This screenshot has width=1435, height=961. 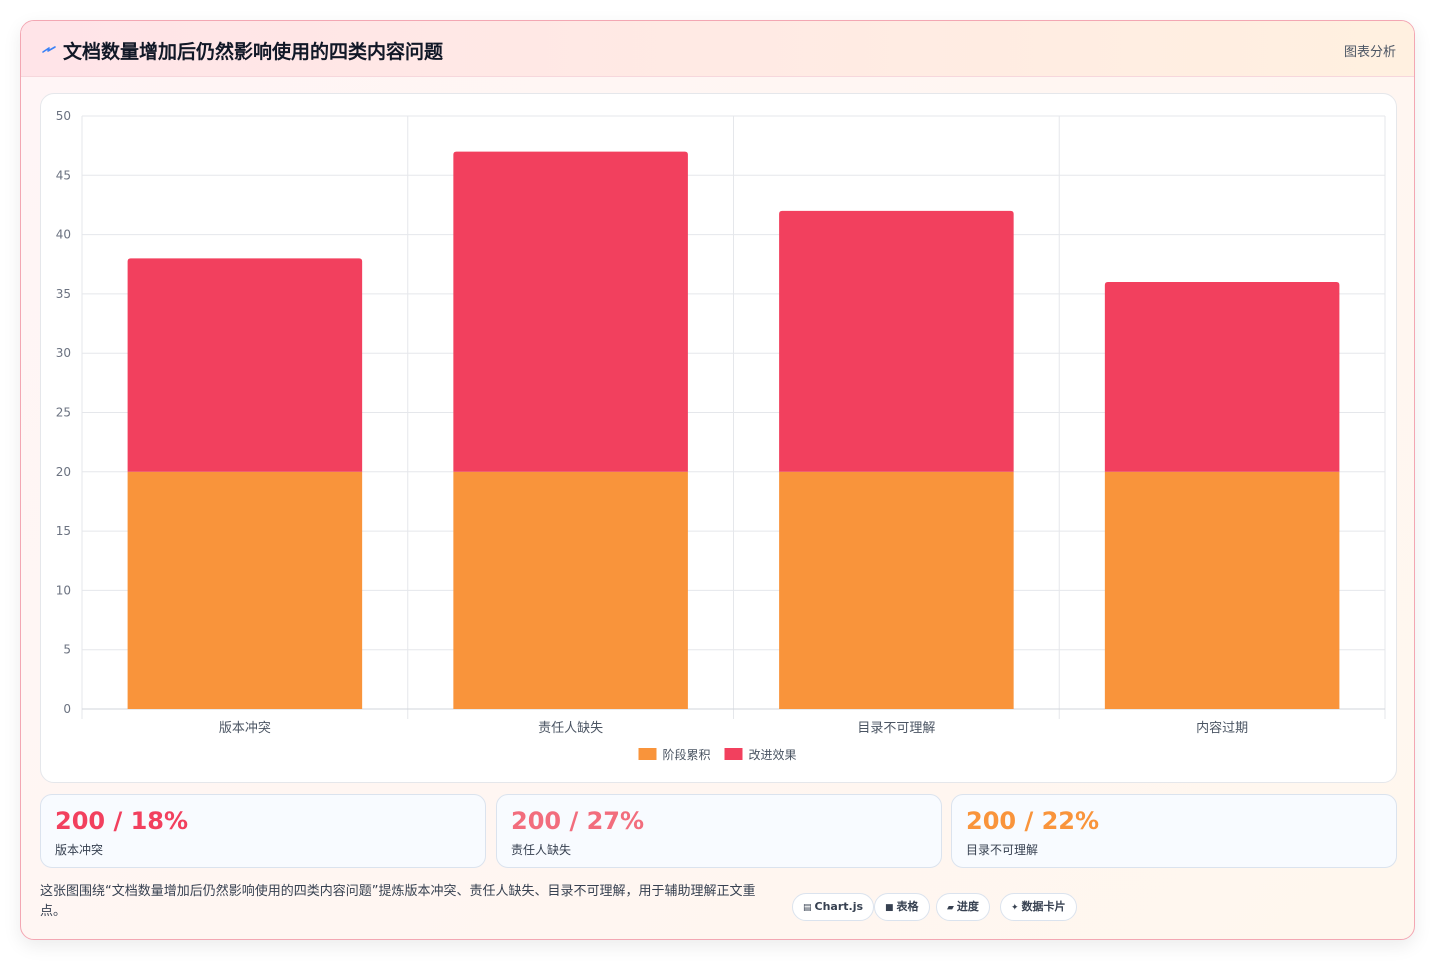 I want to click on chip-table: ■ 表格, so click(x=902, y=907).